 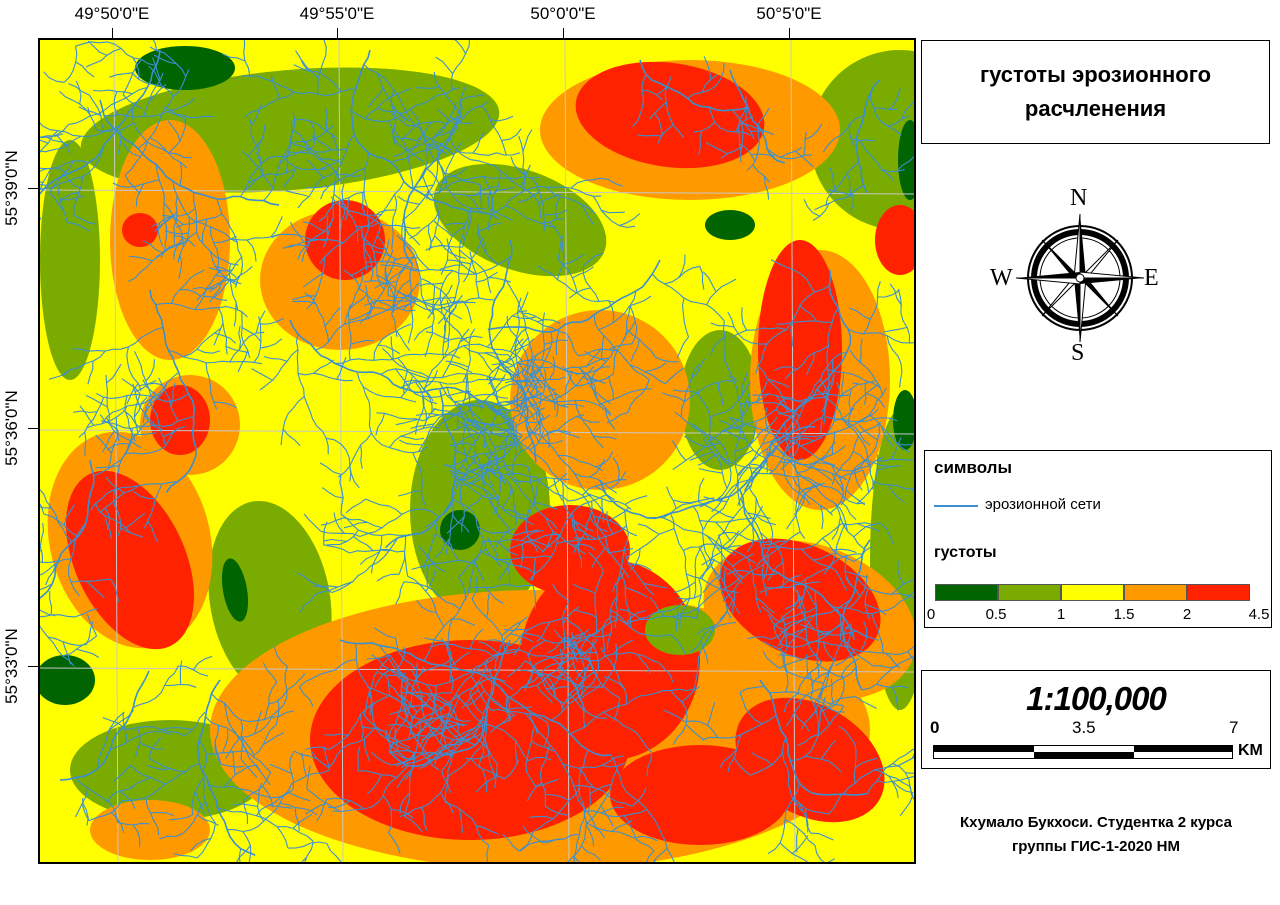 What do you see at coordinates (956, 506) in the screenshot?
I see `stream-line-symbol` at bounding box center [956, 506].